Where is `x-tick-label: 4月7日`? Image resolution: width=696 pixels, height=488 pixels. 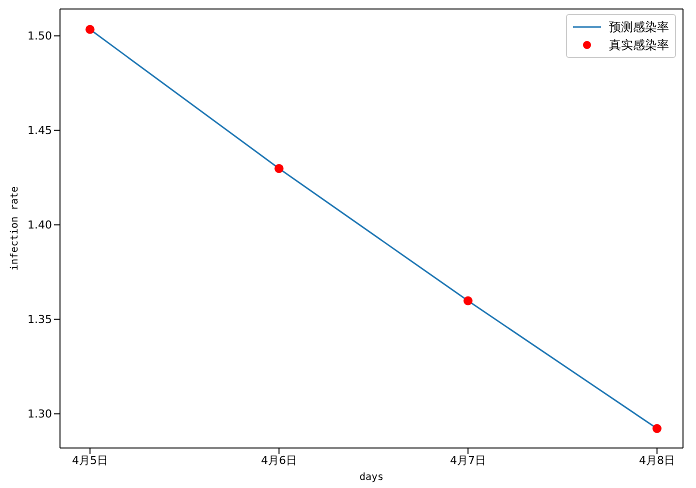
x-tick-label: 4月7日 is located at coordinates (468, 460).